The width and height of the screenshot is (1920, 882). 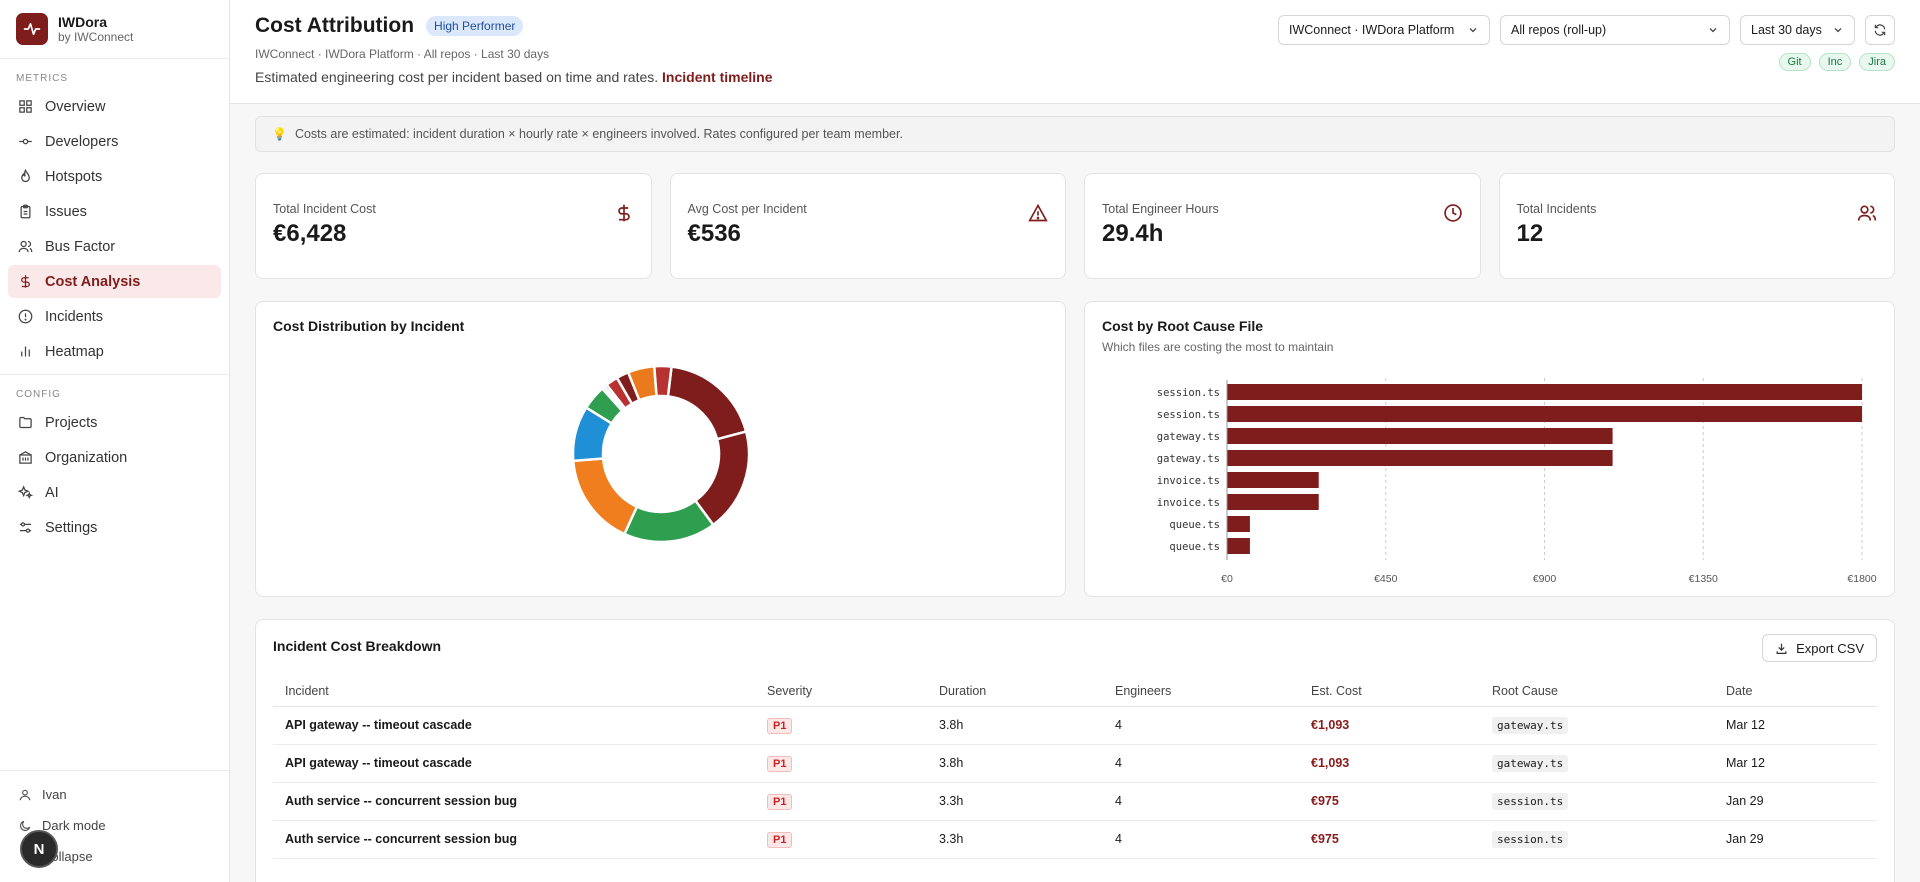 I want to click on sidebar-item-heatmap: Heatmap, so click(x=114, y=351).